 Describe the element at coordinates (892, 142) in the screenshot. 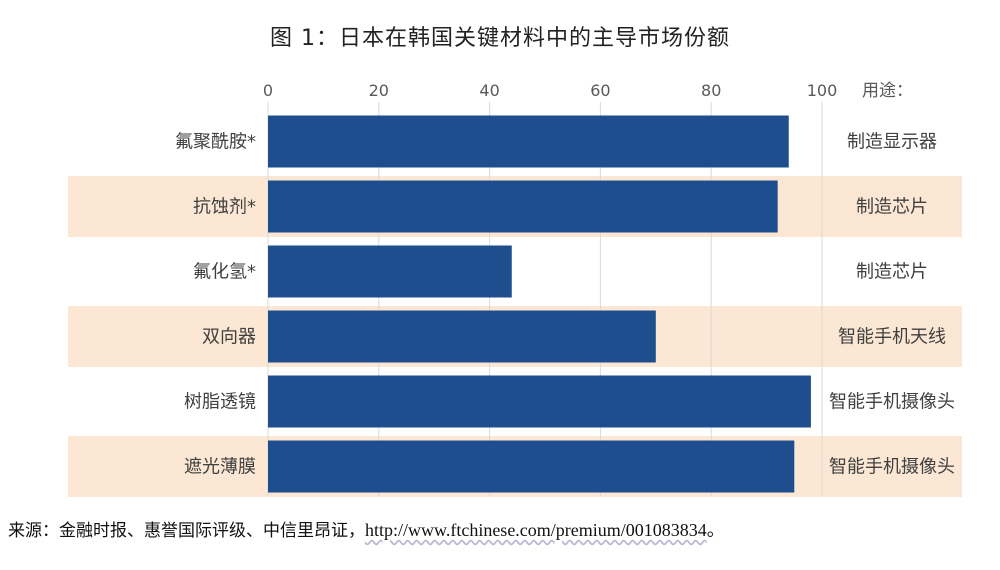

I see `usage-label: 制造显示器` at that location.